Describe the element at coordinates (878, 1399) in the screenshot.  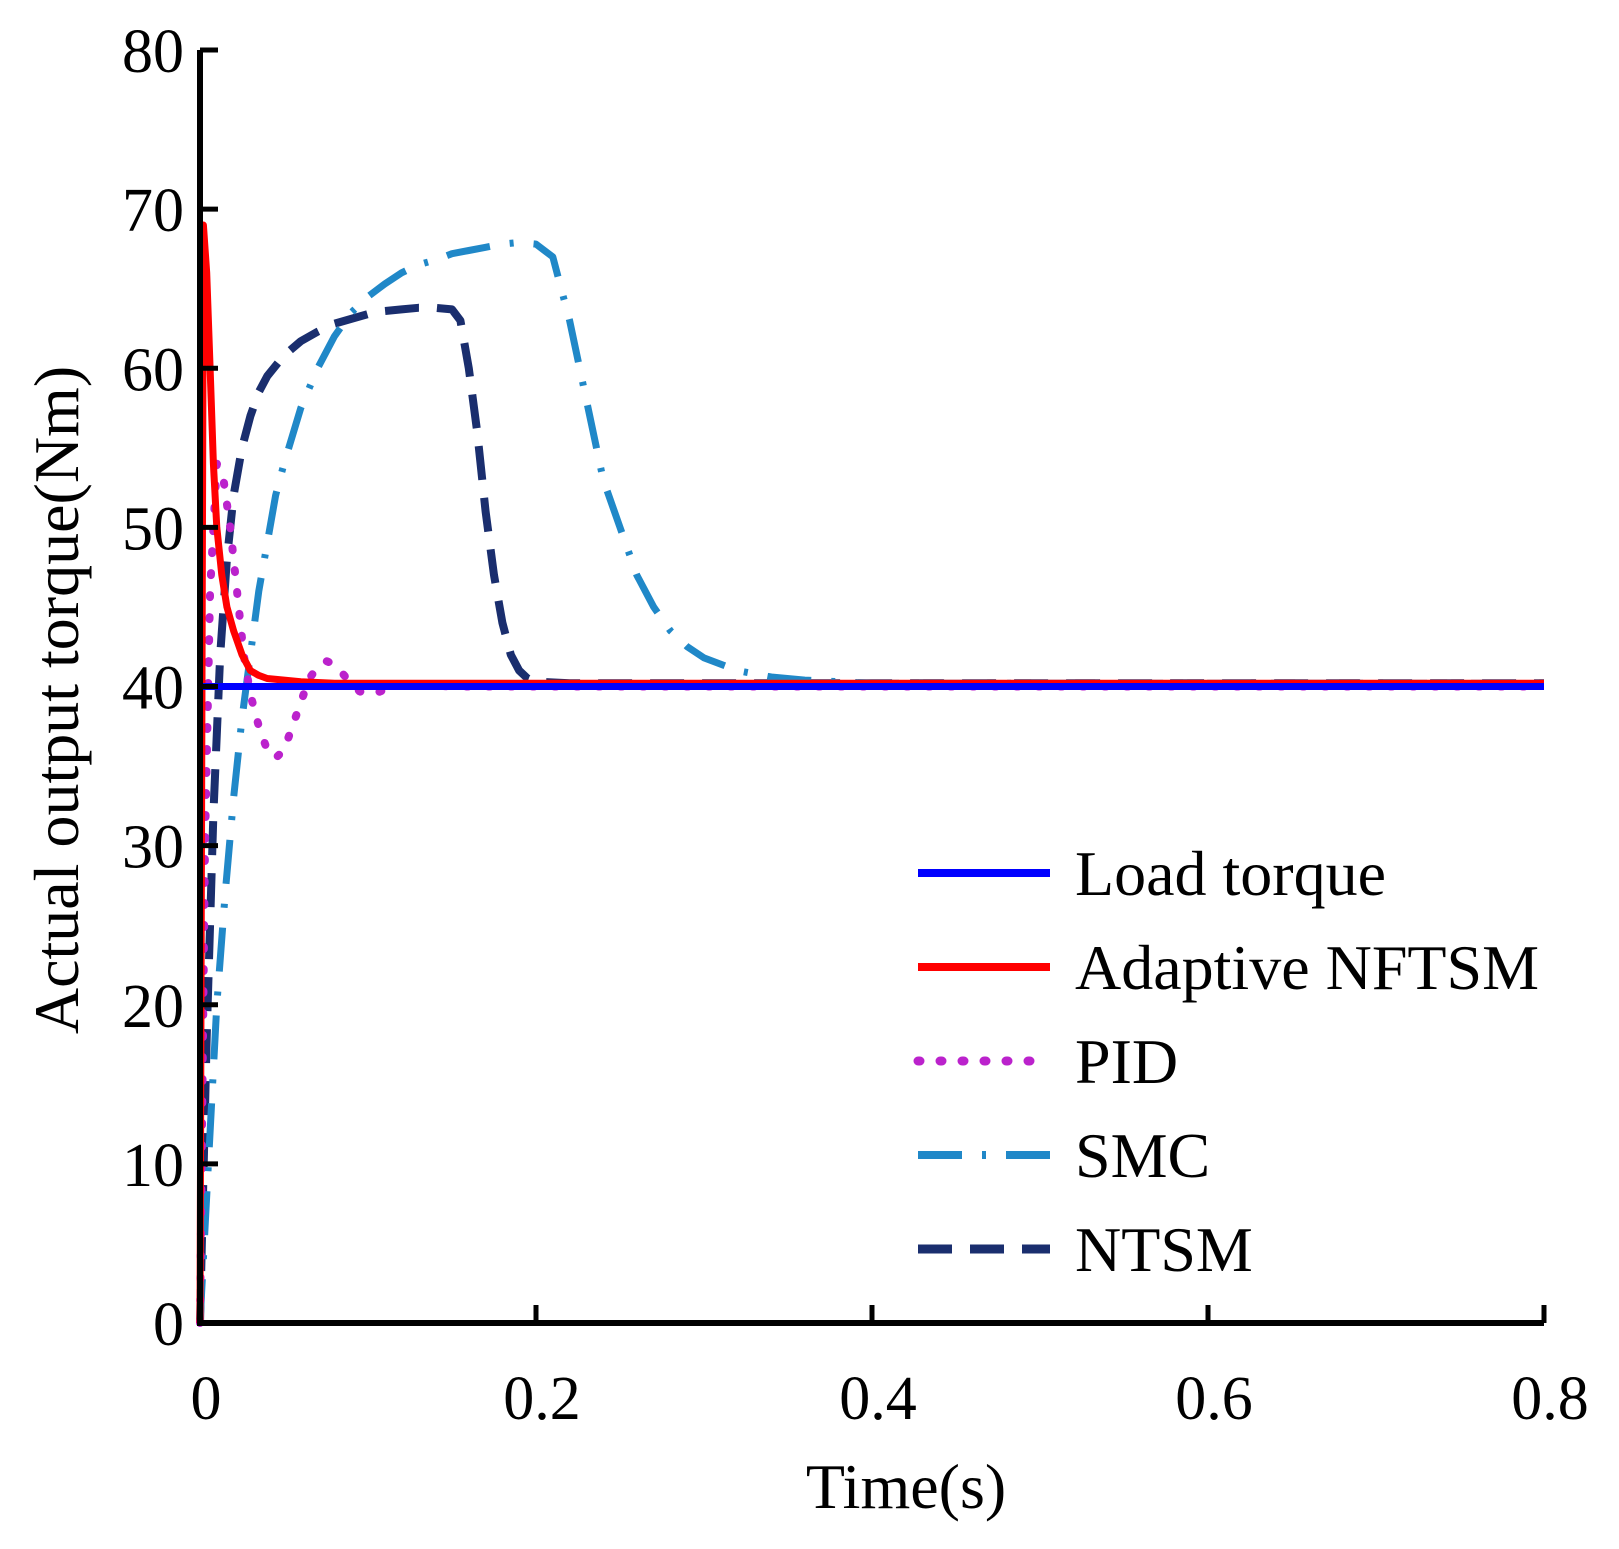
I see `x-tick-label: 0.4` at that location.